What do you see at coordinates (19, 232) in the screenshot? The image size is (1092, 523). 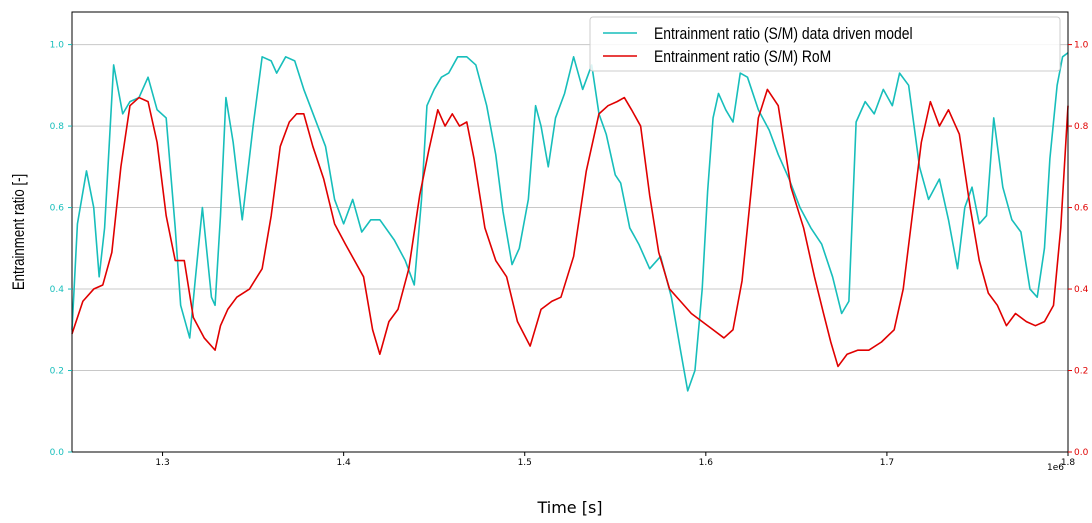 I see `y-axis-label: Entrainment ratio [-]` at bounding box center [19, 232].